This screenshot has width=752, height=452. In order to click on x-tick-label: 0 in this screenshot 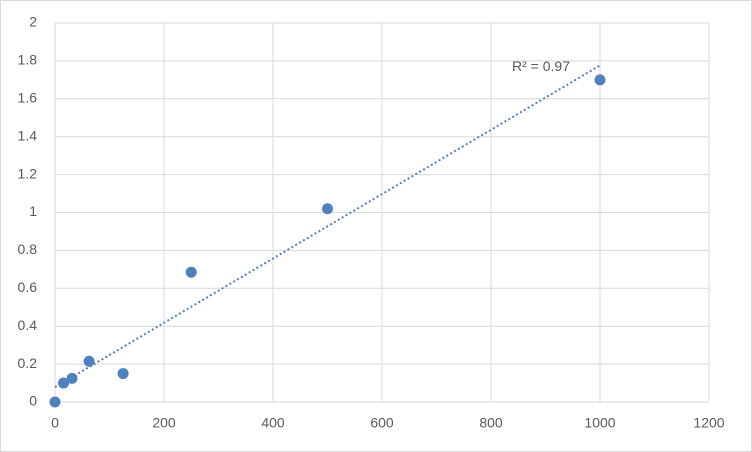, I will do `click(55, 423)`.